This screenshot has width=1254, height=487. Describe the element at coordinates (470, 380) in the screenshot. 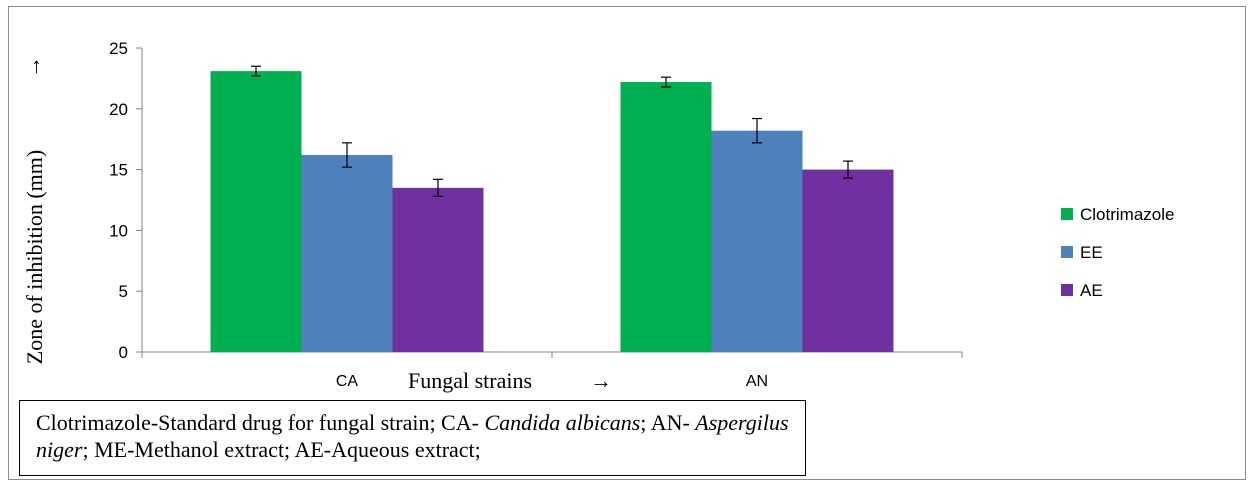

I see `x-axis-label: Fungal strains` at that location.